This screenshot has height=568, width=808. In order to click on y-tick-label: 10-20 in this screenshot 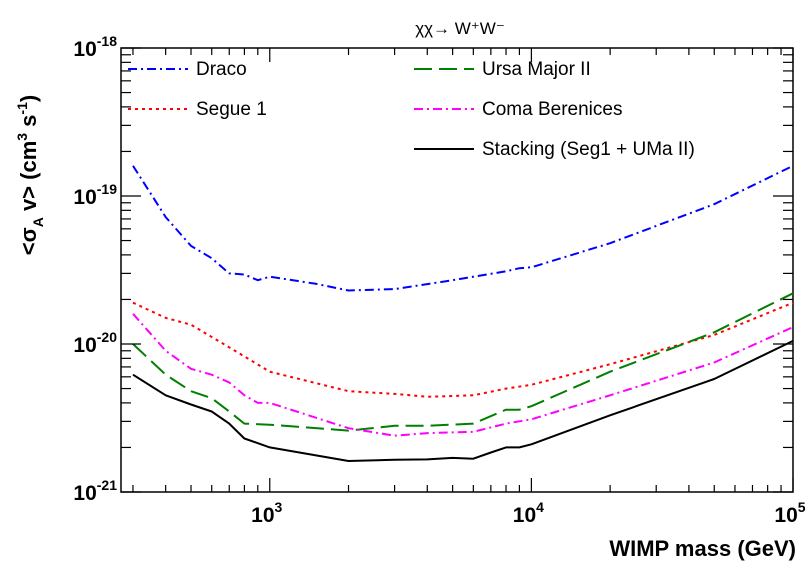, I will do `click(95, 343)`.